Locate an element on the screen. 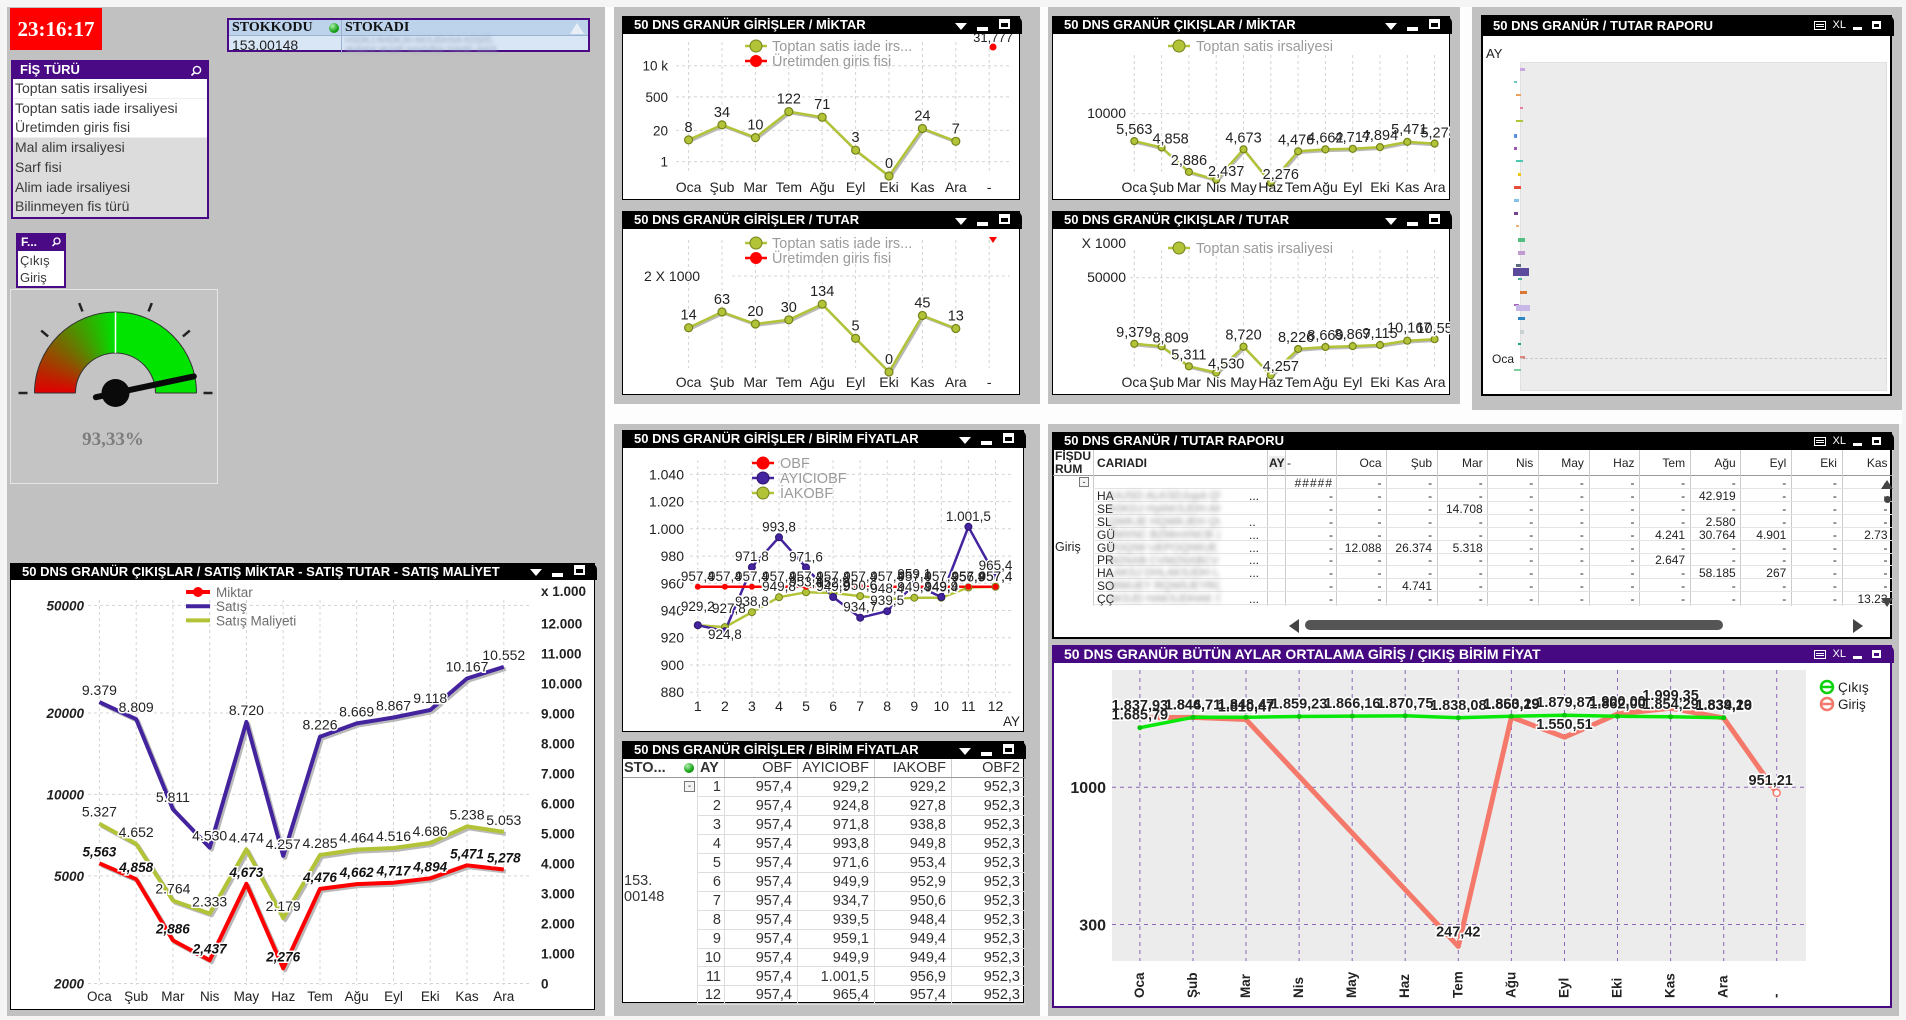 Image resolution: width=1906 pixels, height=1020 pixels. svg-text: 5000 is located at coordinates (69, 876).